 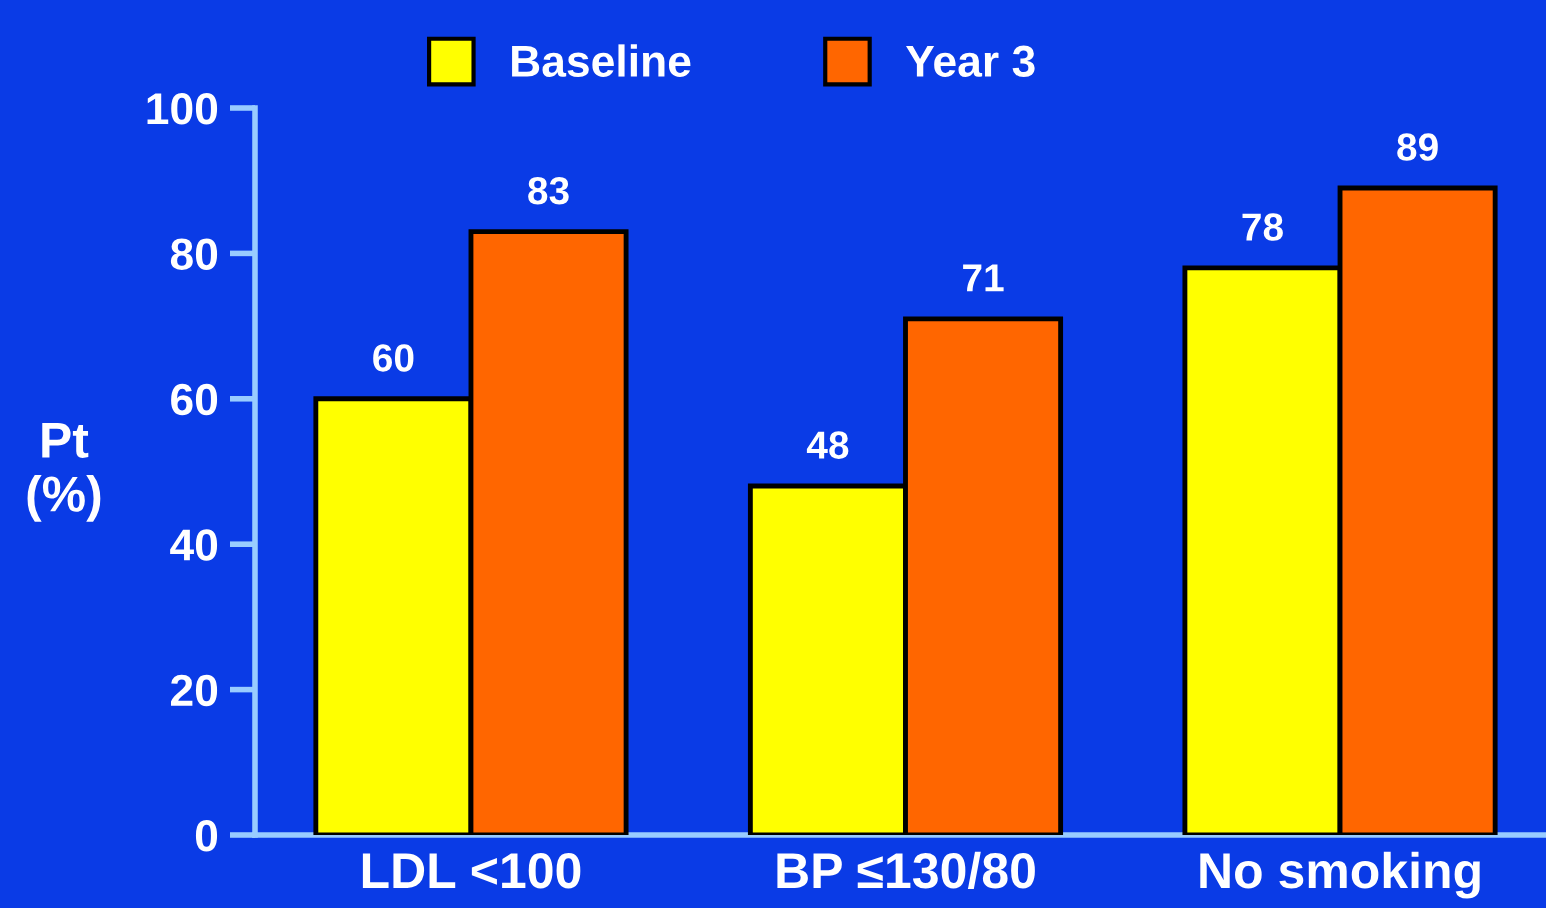 I want to click on data-label: 60, so click(x=393, y=358).